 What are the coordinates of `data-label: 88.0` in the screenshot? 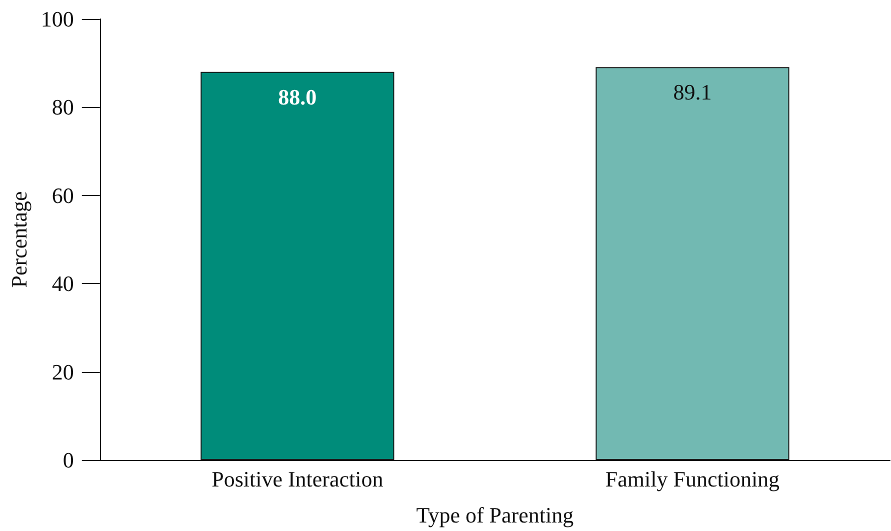 It's located at (297, 97).